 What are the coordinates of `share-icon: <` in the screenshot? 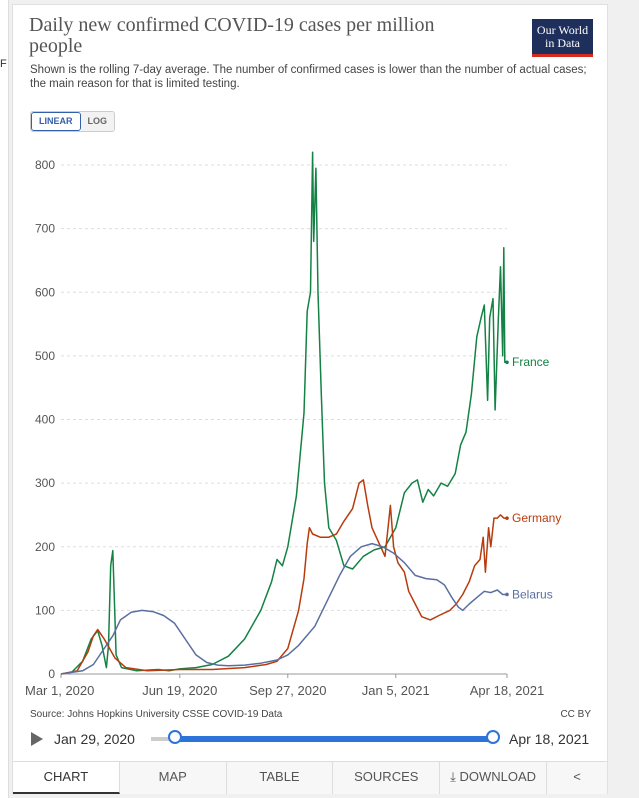 It's located at (577, 776).